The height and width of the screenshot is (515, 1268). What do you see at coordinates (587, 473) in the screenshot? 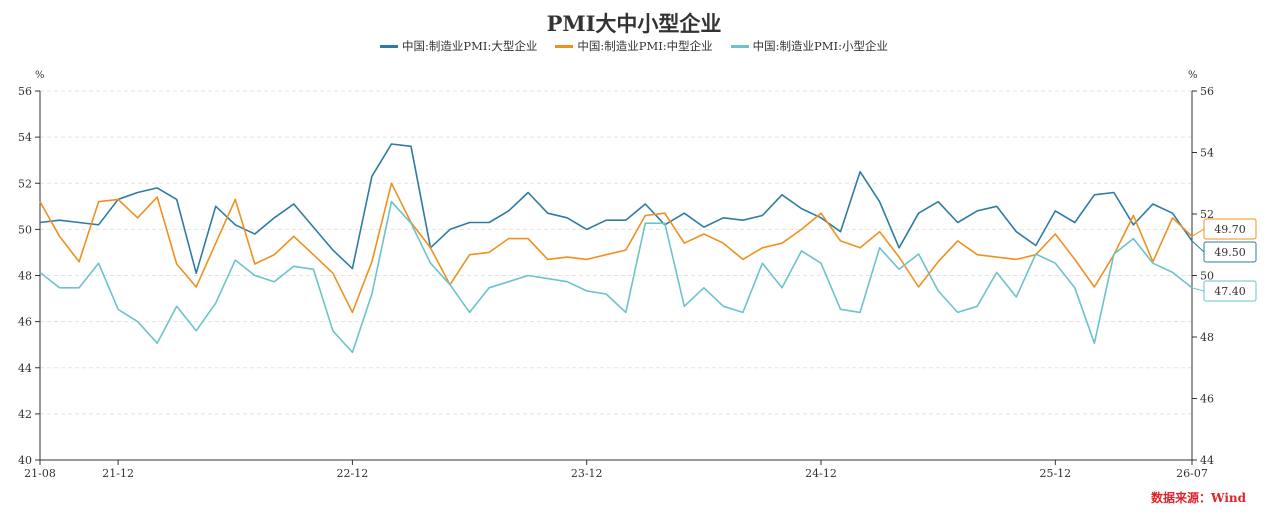
I see `x-tick-label: 23-12` at bounding box center [587, 473].